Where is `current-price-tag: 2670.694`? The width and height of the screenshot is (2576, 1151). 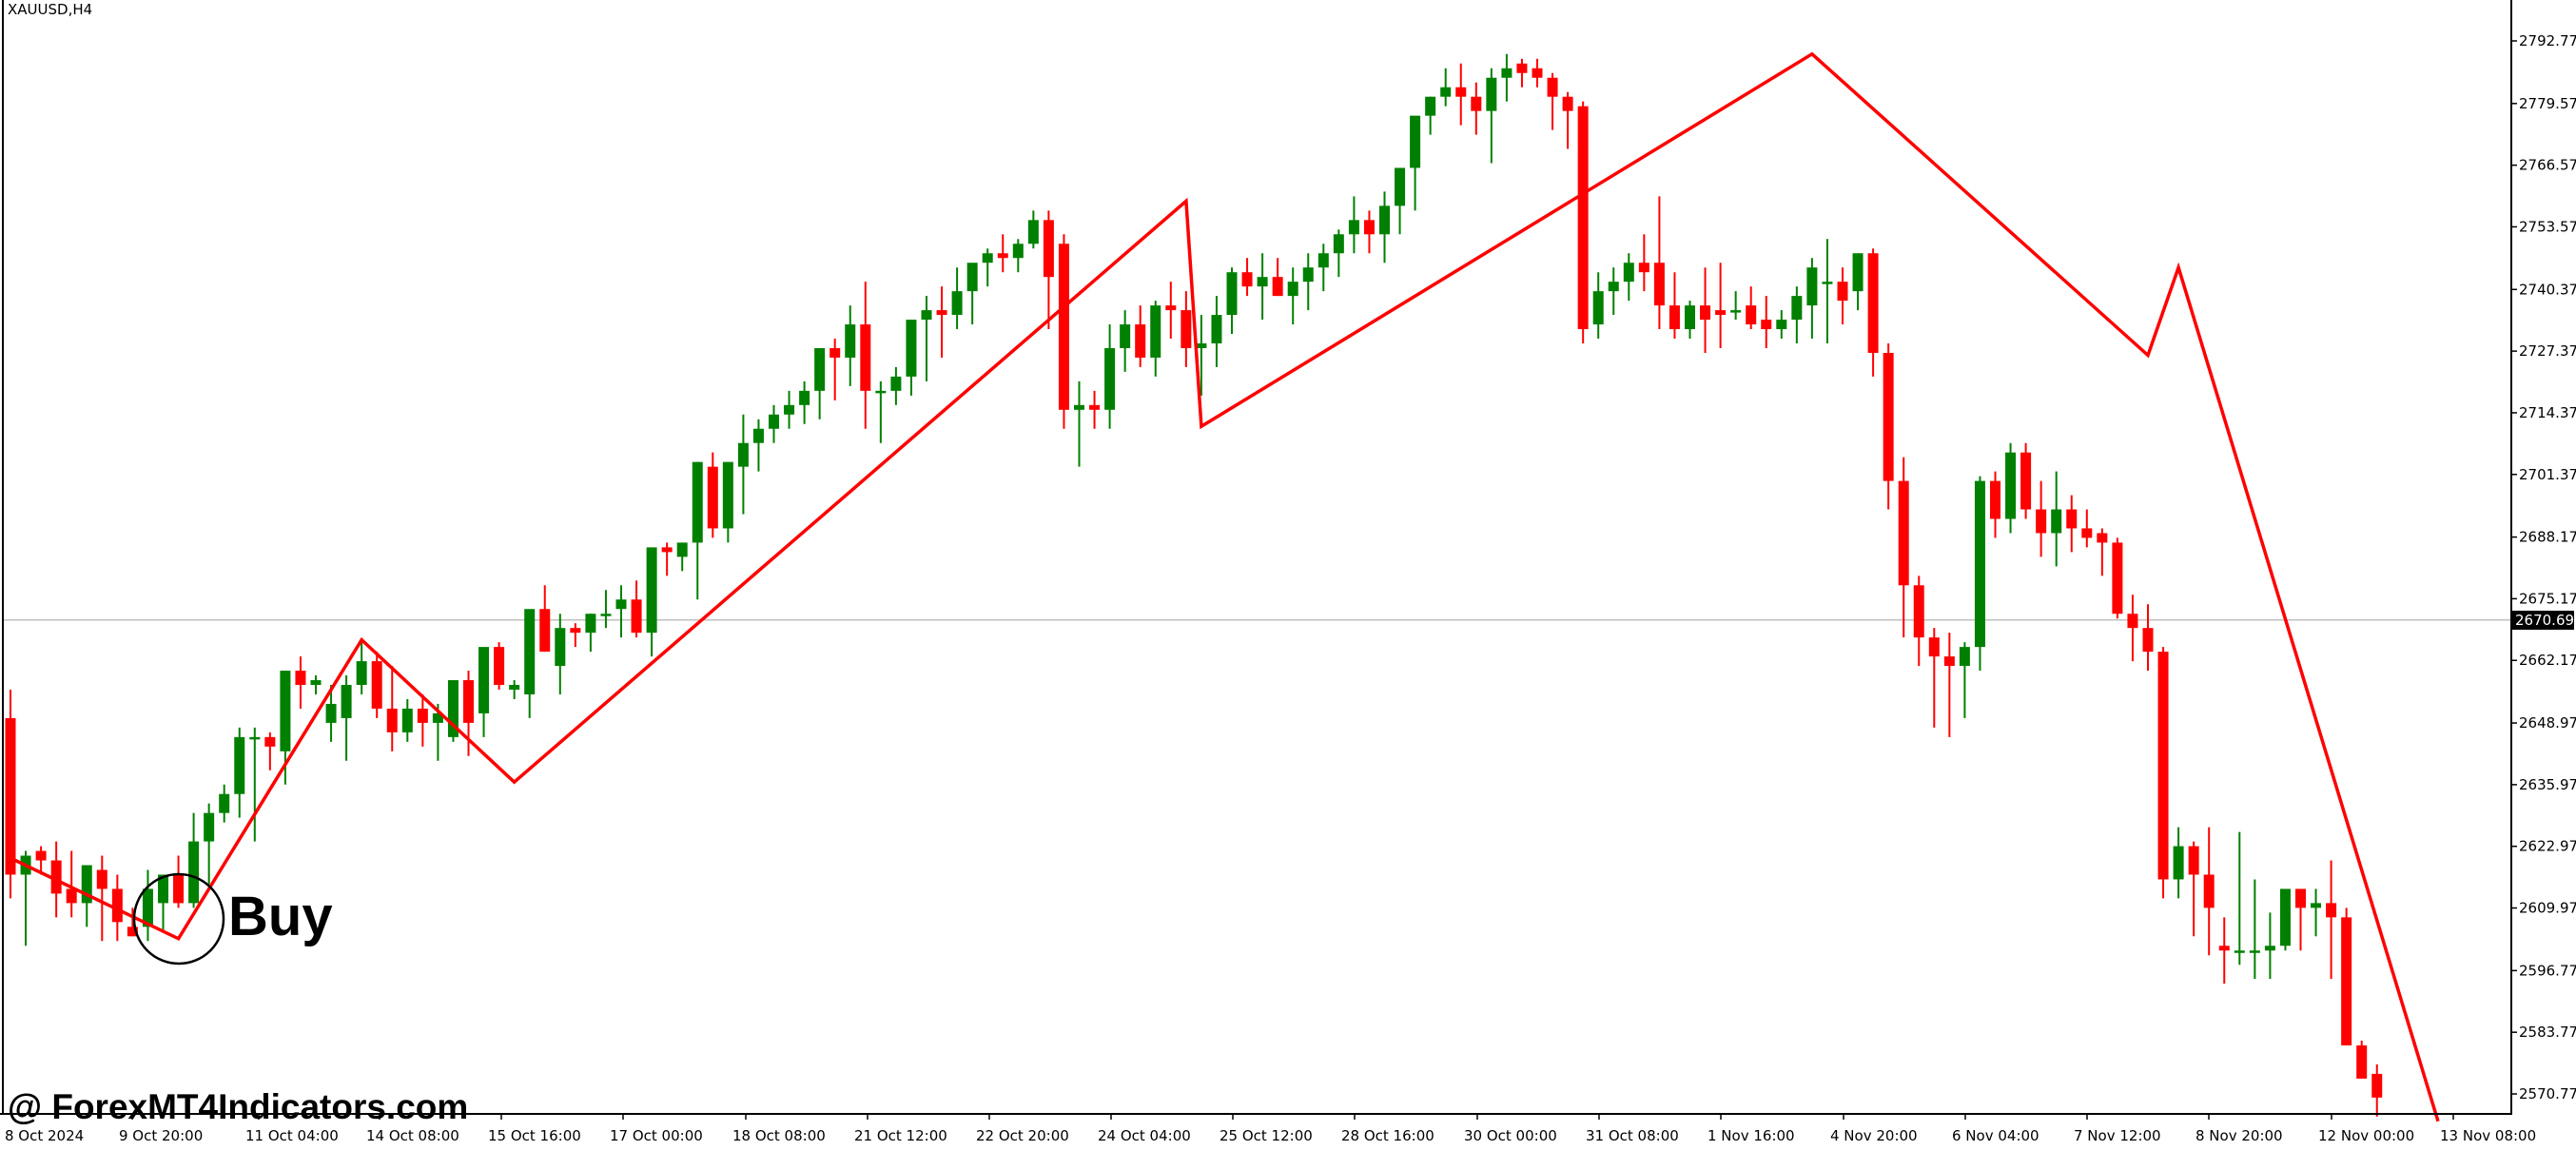
current-price-tag: 2670.694 is located at coordinates (2544, 620).